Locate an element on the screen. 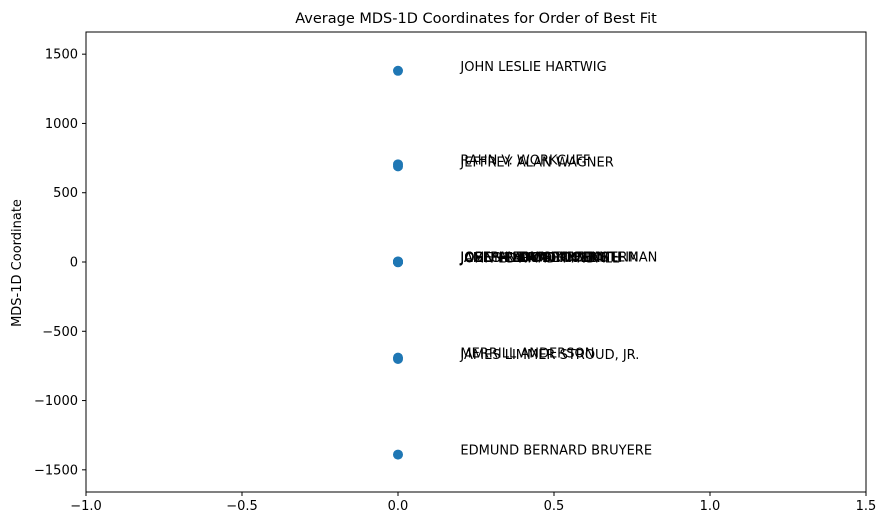 This screenshot has height=528, width=882. point-label: JEFFREY ALAN WAGNER is located at coordinates (536, 162).